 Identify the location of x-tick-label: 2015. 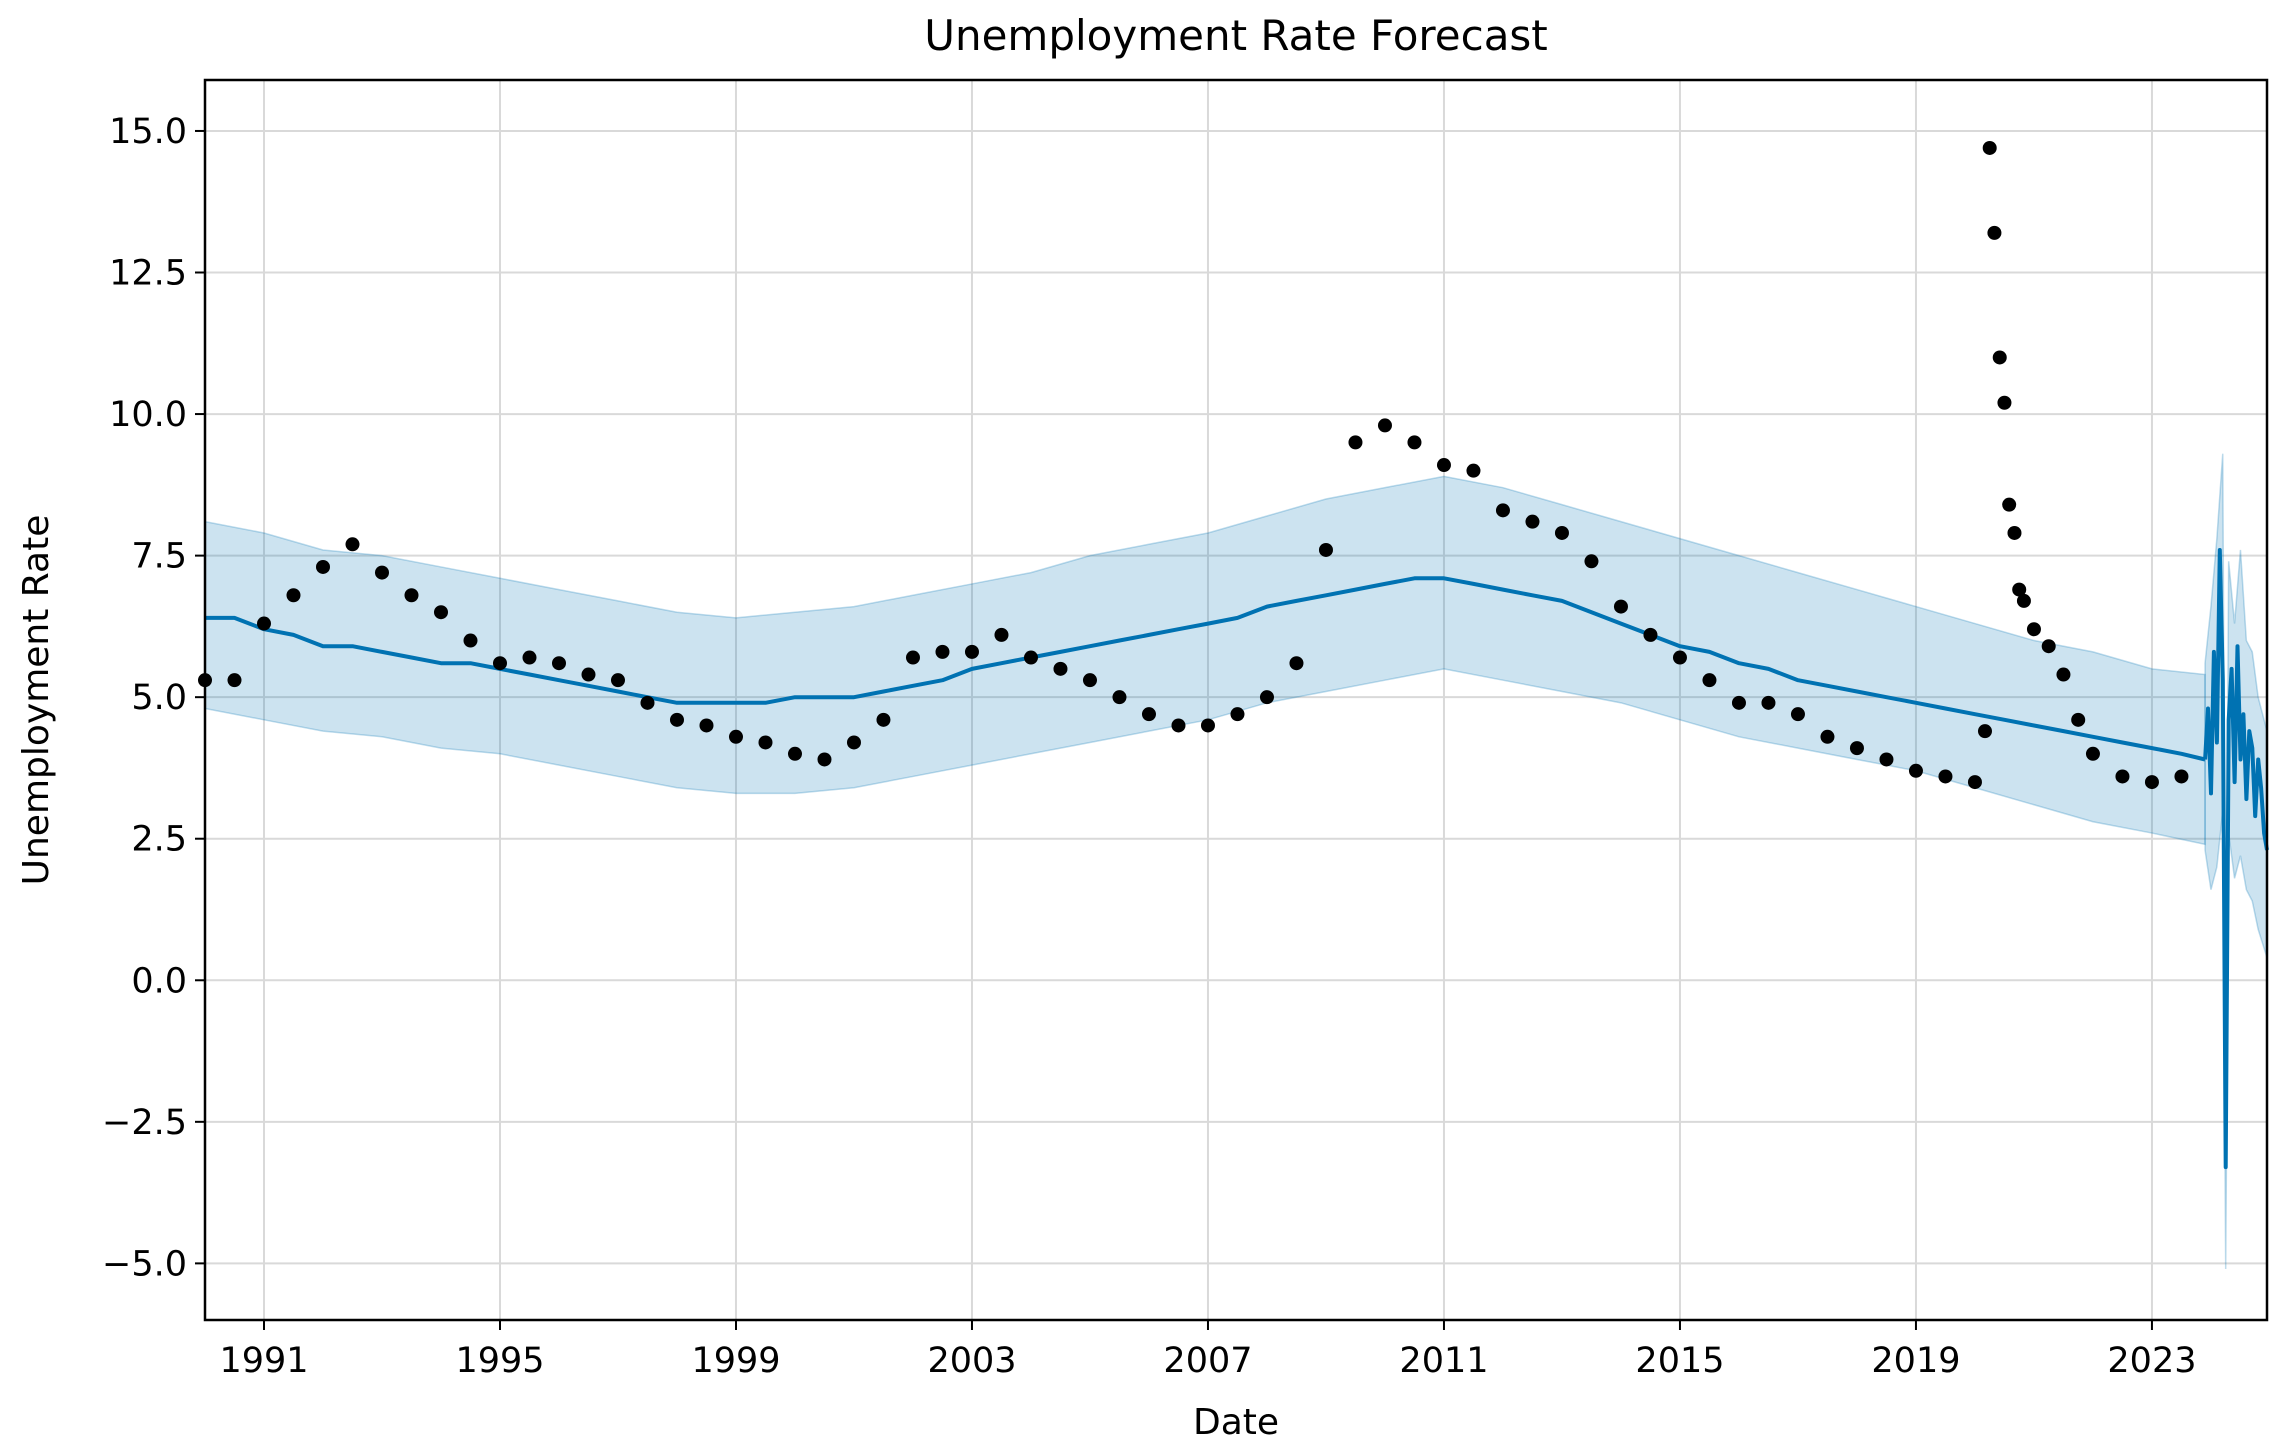
(1679, 1361).